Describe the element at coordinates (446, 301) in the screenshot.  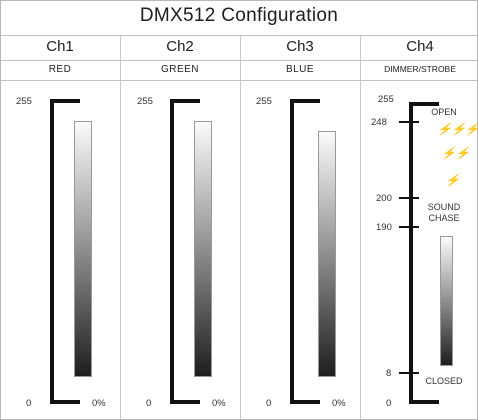
I see `dimmer-gradient-bar` at that location.